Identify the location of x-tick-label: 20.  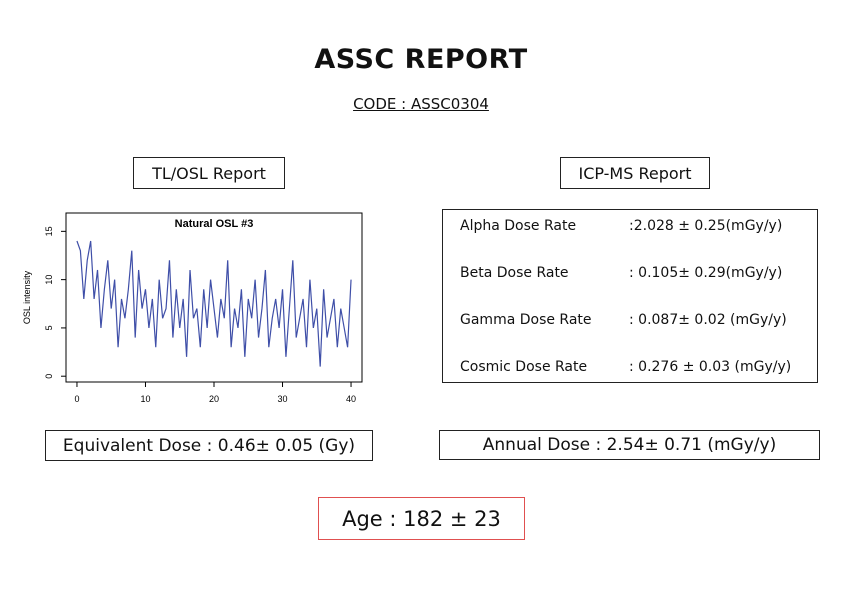
(214, 399).